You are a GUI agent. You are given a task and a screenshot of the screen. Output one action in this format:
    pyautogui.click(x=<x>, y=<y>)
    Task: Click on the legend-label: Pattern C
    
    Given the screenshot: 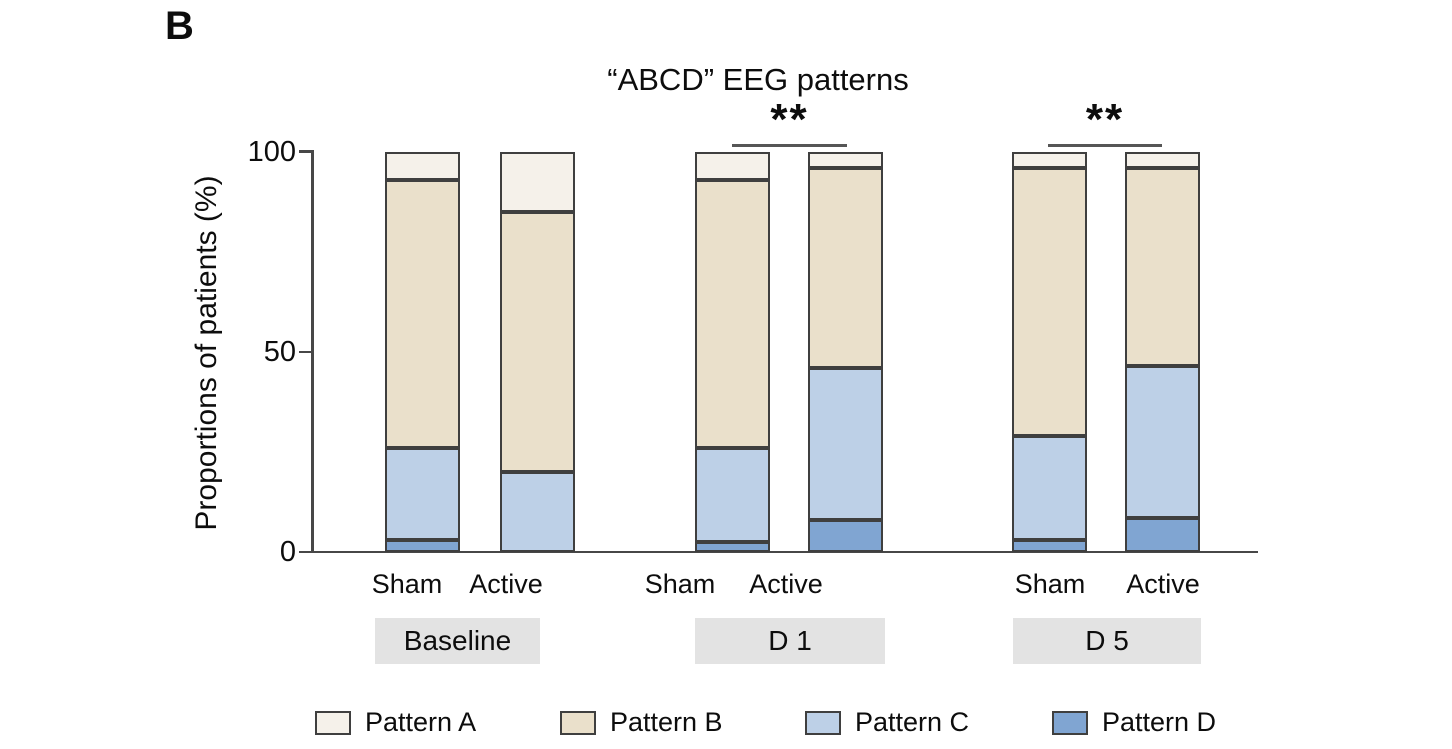 What is the action you would take?
    pyautogui.click(x=912, y=722)
    